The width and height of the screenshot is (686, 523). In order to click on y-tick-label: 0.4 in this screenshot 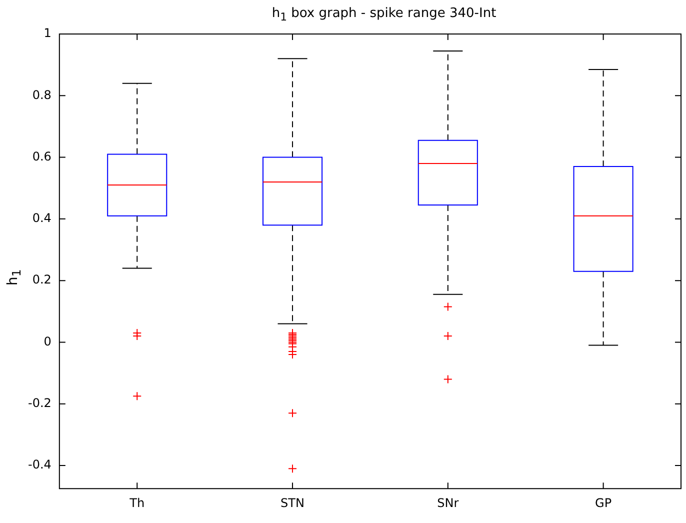, I will do `click(42, 218)`.